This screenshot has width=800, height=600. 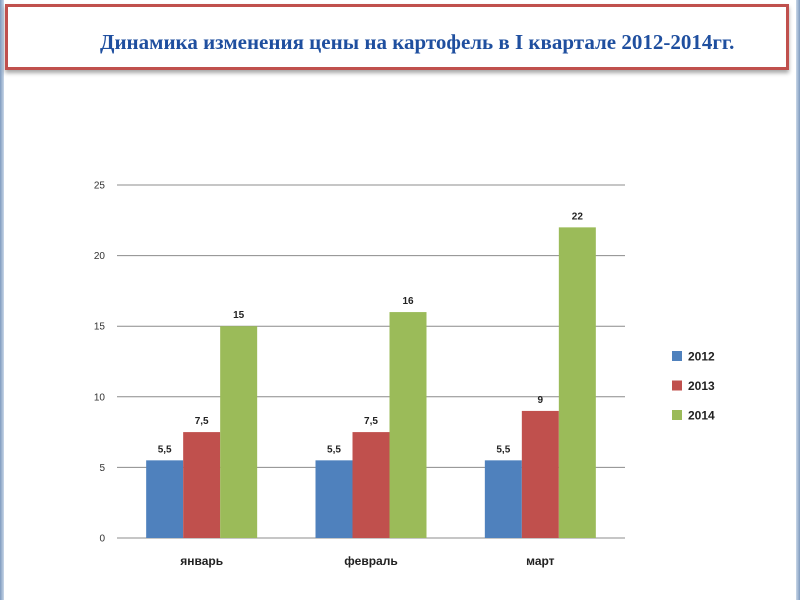 What do you see at coordinates (100, 327) in the screenshot?
I see `y-tick-label: 15` at bounding box center [100, 327].